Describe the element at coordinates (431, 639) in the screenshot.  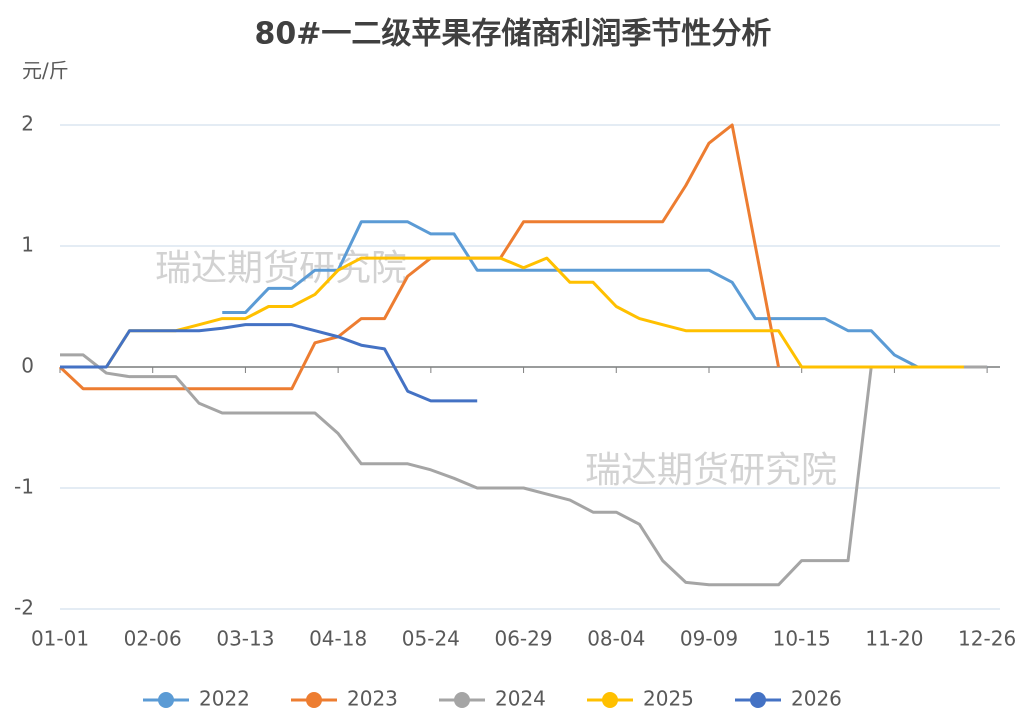
I see `x-tick-label: 05-24` at that location.